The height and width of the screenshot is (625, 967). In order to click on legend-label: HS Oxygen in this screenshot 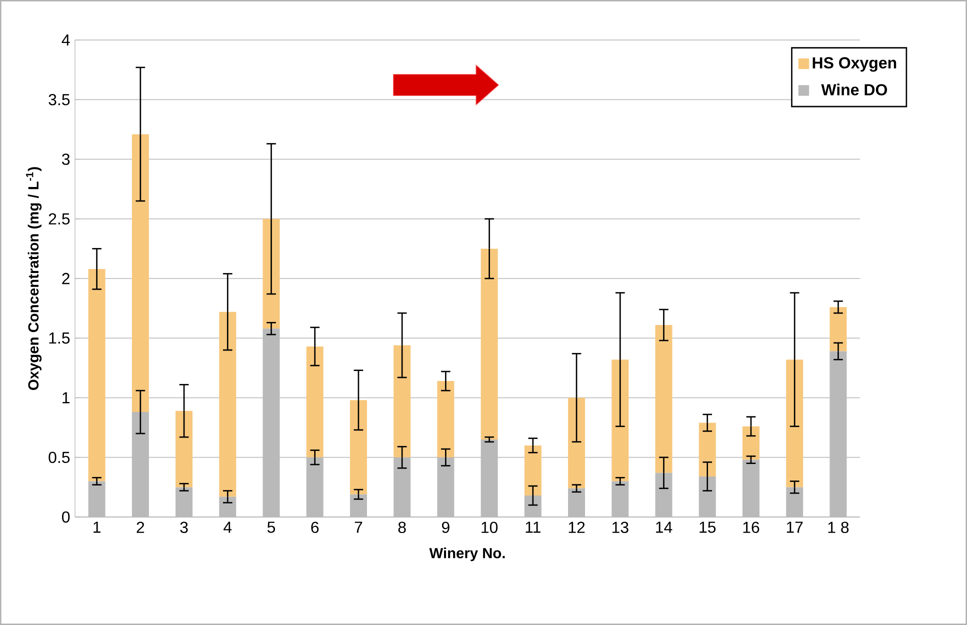, I will do `click(854, 64)`.